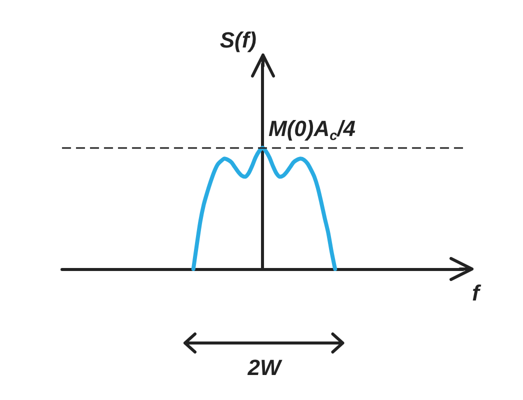 This screenshot has height=400, width=523. Describe the element at coordinates (238, 40) in the screenshot. I see `y-axis-title: S(f)` at that location.